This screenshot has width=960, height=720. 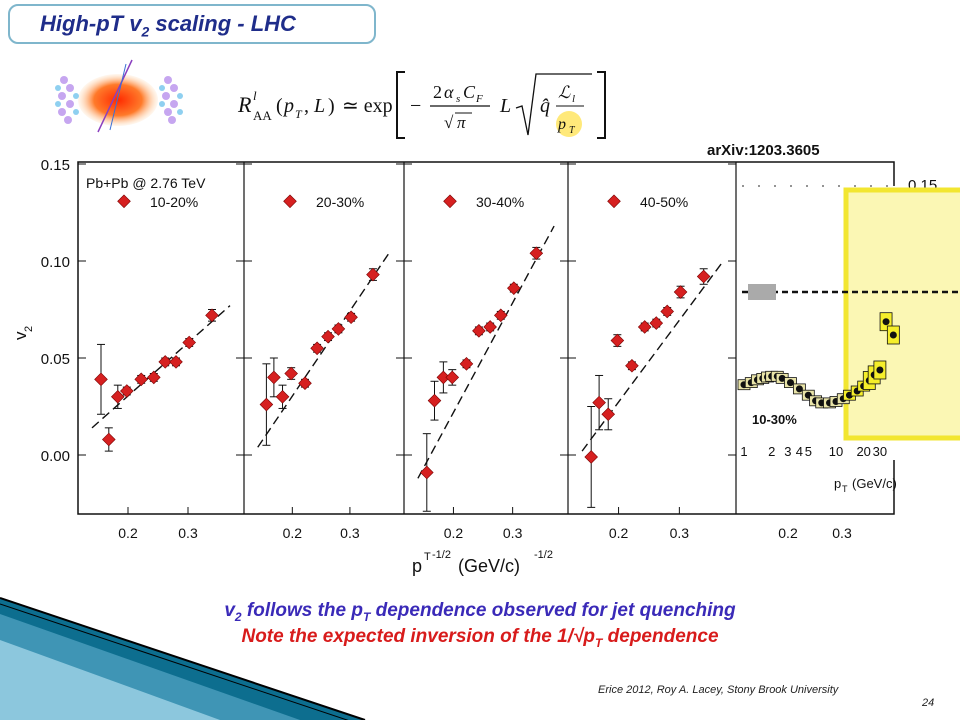 What do you see at coordinates (774, 419) in the screenshot?
I see `inset-series-label: 10-30%` at bounding box center [774, 419].